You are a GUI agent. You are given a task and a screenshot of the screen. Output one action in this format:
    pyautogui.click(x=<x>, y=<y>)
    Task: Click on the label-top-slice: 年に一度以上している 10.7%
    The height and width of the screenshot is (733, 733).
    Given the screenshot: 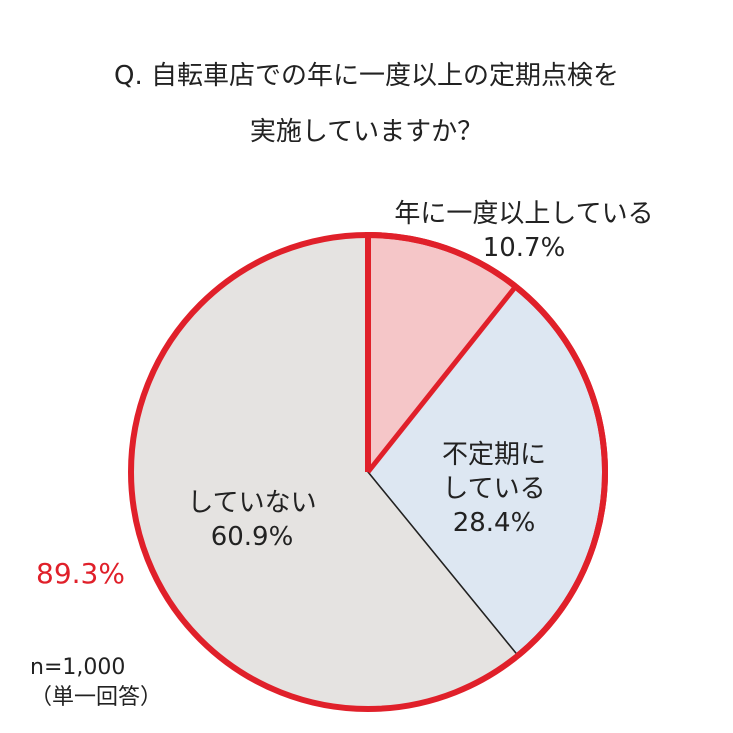 What is the action you would take?
    pyautogui.click(x=523, y=231)
    